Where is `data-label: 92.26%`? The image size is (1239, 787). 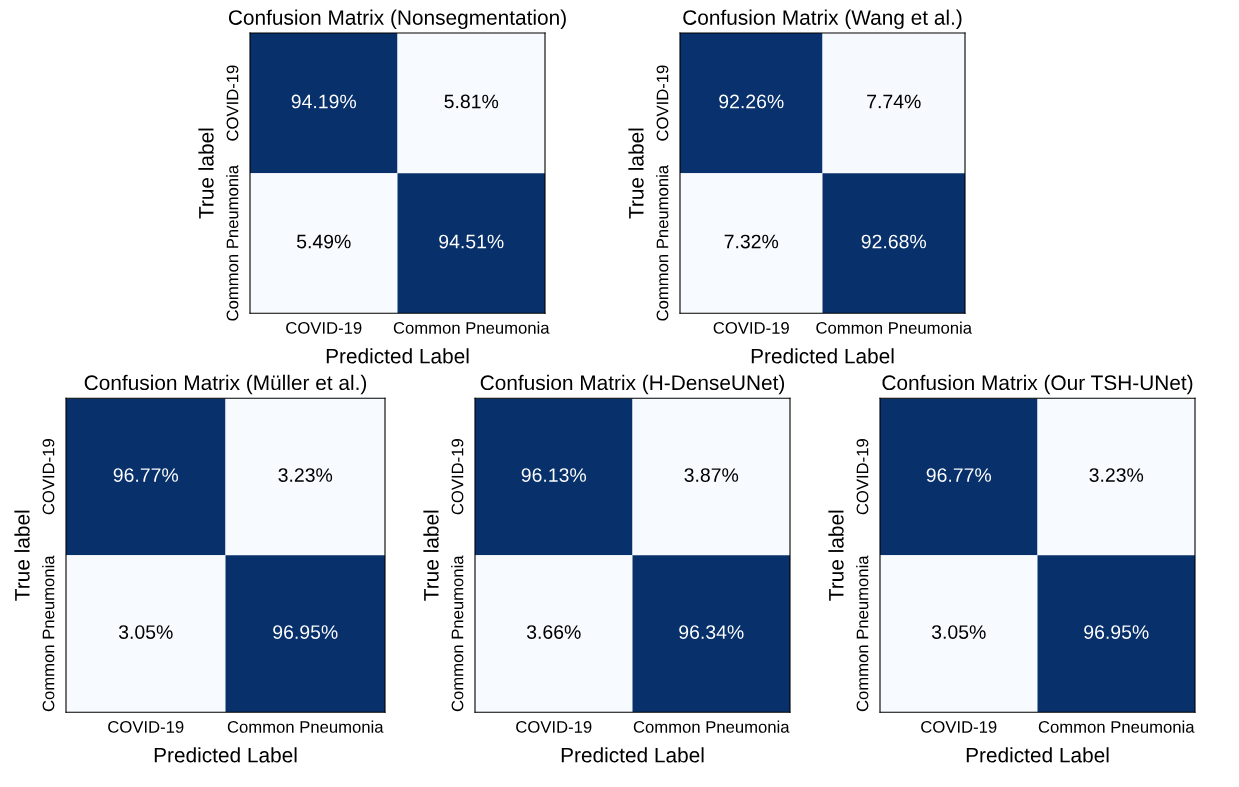 data-label: 92.26% is located at coordinates (751, 101).